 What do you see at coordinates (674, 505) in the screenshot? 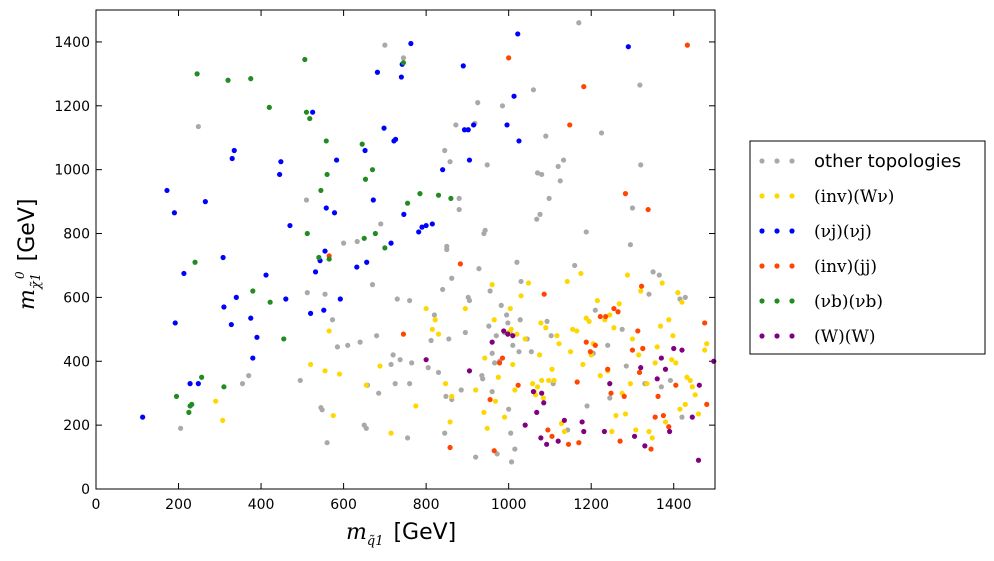
I see `x-tick-label: 1400` at bounding box center [674, 505].